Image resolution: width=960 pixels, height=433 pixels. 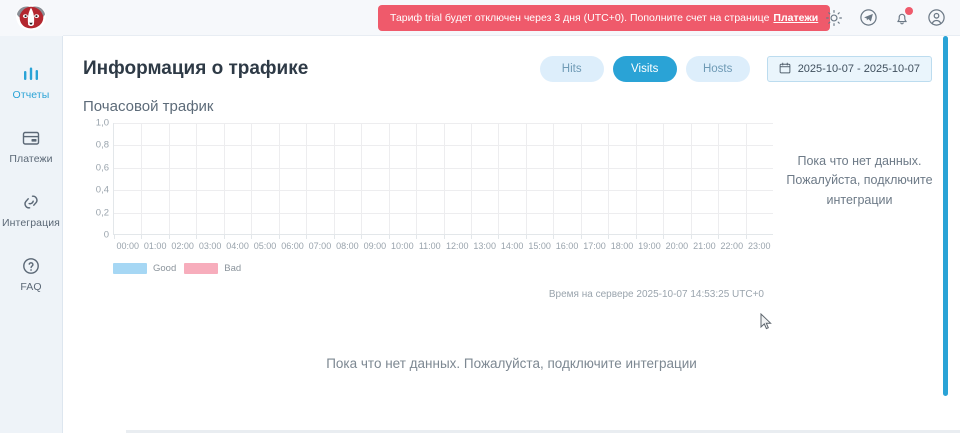 What do you see at coordinates (402, 246) in the screenshot?
I see `x-axis-tick-label: 10:00` at bounding box center [402, 246].